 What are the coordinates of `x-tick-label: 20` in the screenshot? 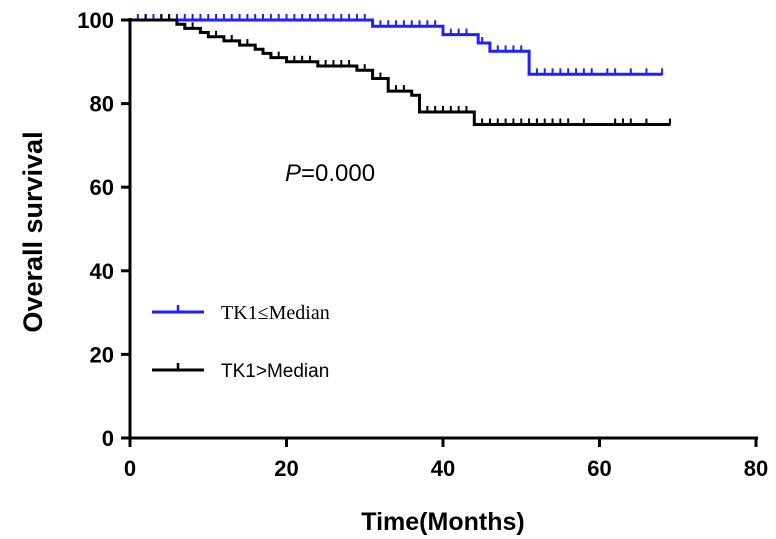 It's located at (286, 468).